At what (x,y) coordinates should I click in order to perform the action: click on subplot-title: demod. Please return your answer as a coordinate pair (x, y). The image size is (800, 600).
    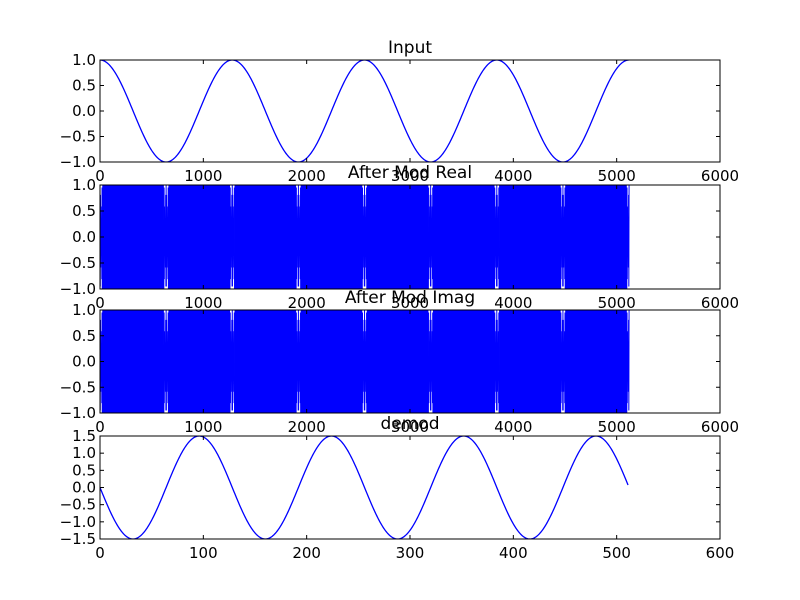
    Looking at the image, I should click on (409, 424).